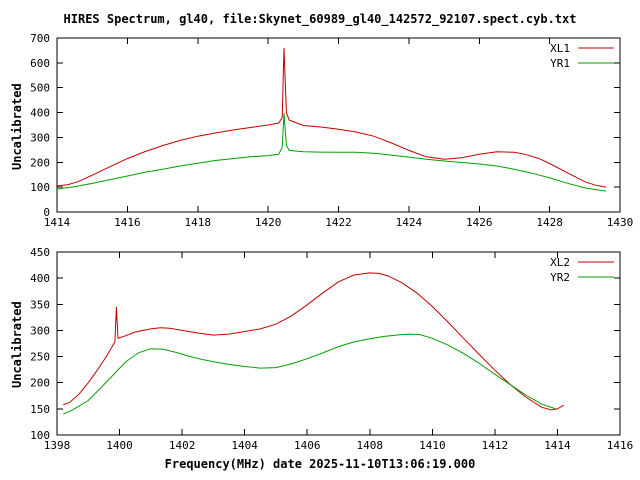 This screenshot has height=480, width=640. I want to click on legend-label-yr1: YR1, so click(560, 63).